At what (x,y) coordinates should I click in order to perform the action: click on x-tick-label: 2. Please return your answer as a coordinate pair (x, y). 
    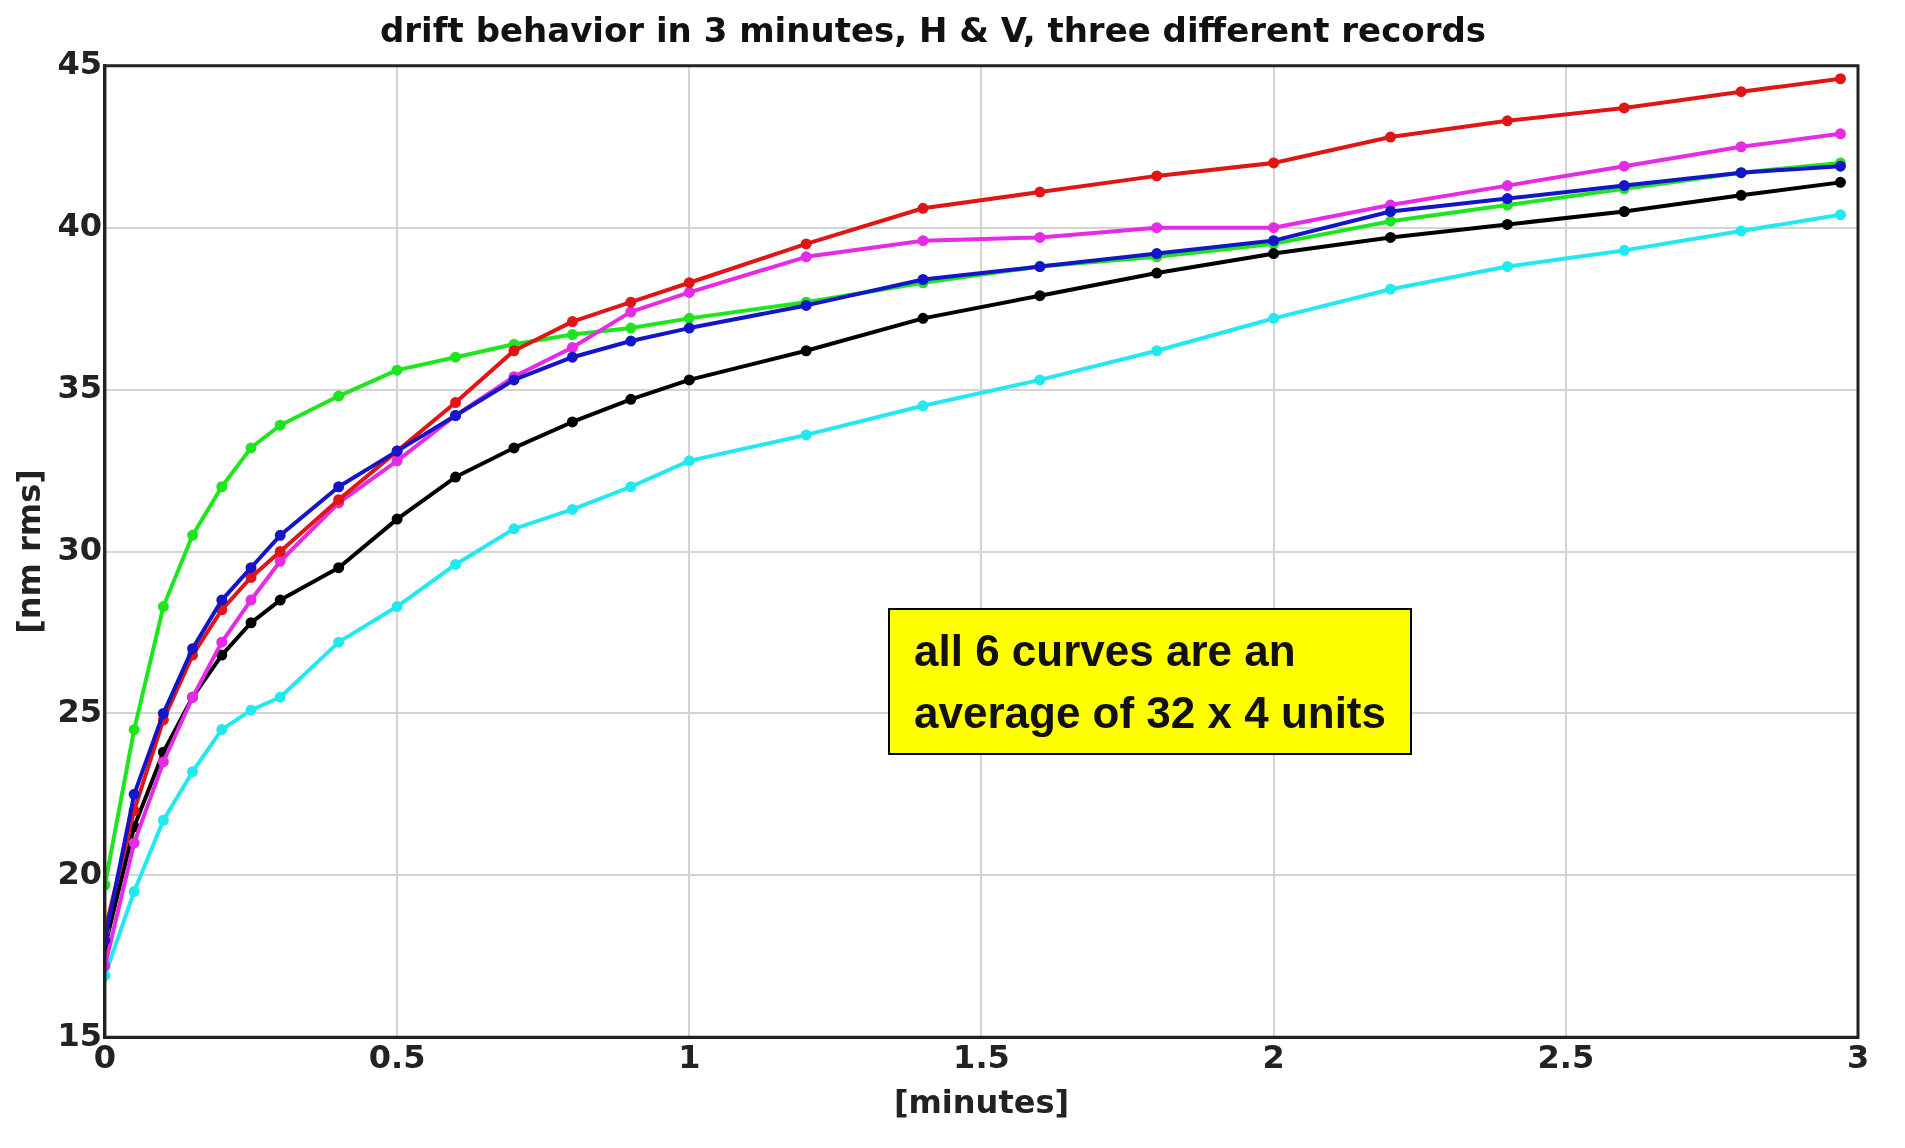
    Looking at the image, I should click on (1273, 1056).